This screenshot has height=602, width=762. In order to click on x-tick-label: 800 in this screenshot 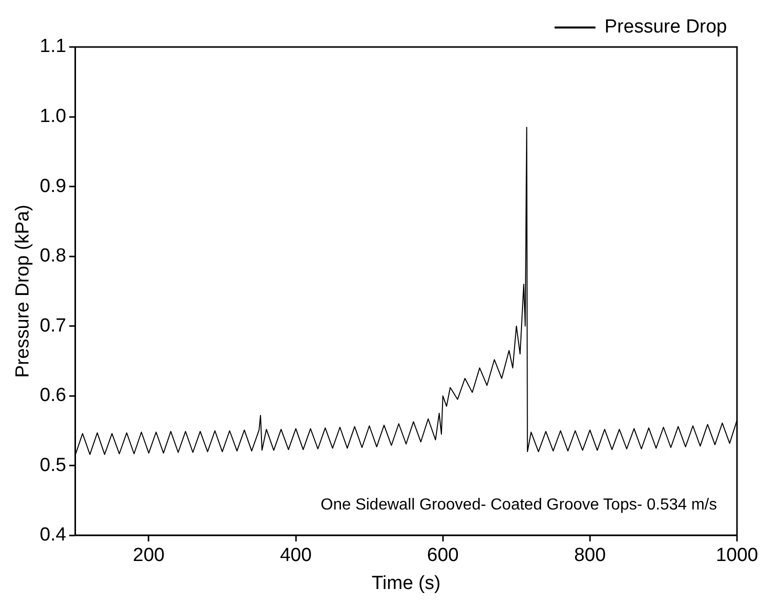, I will do `click(590, 555)`.